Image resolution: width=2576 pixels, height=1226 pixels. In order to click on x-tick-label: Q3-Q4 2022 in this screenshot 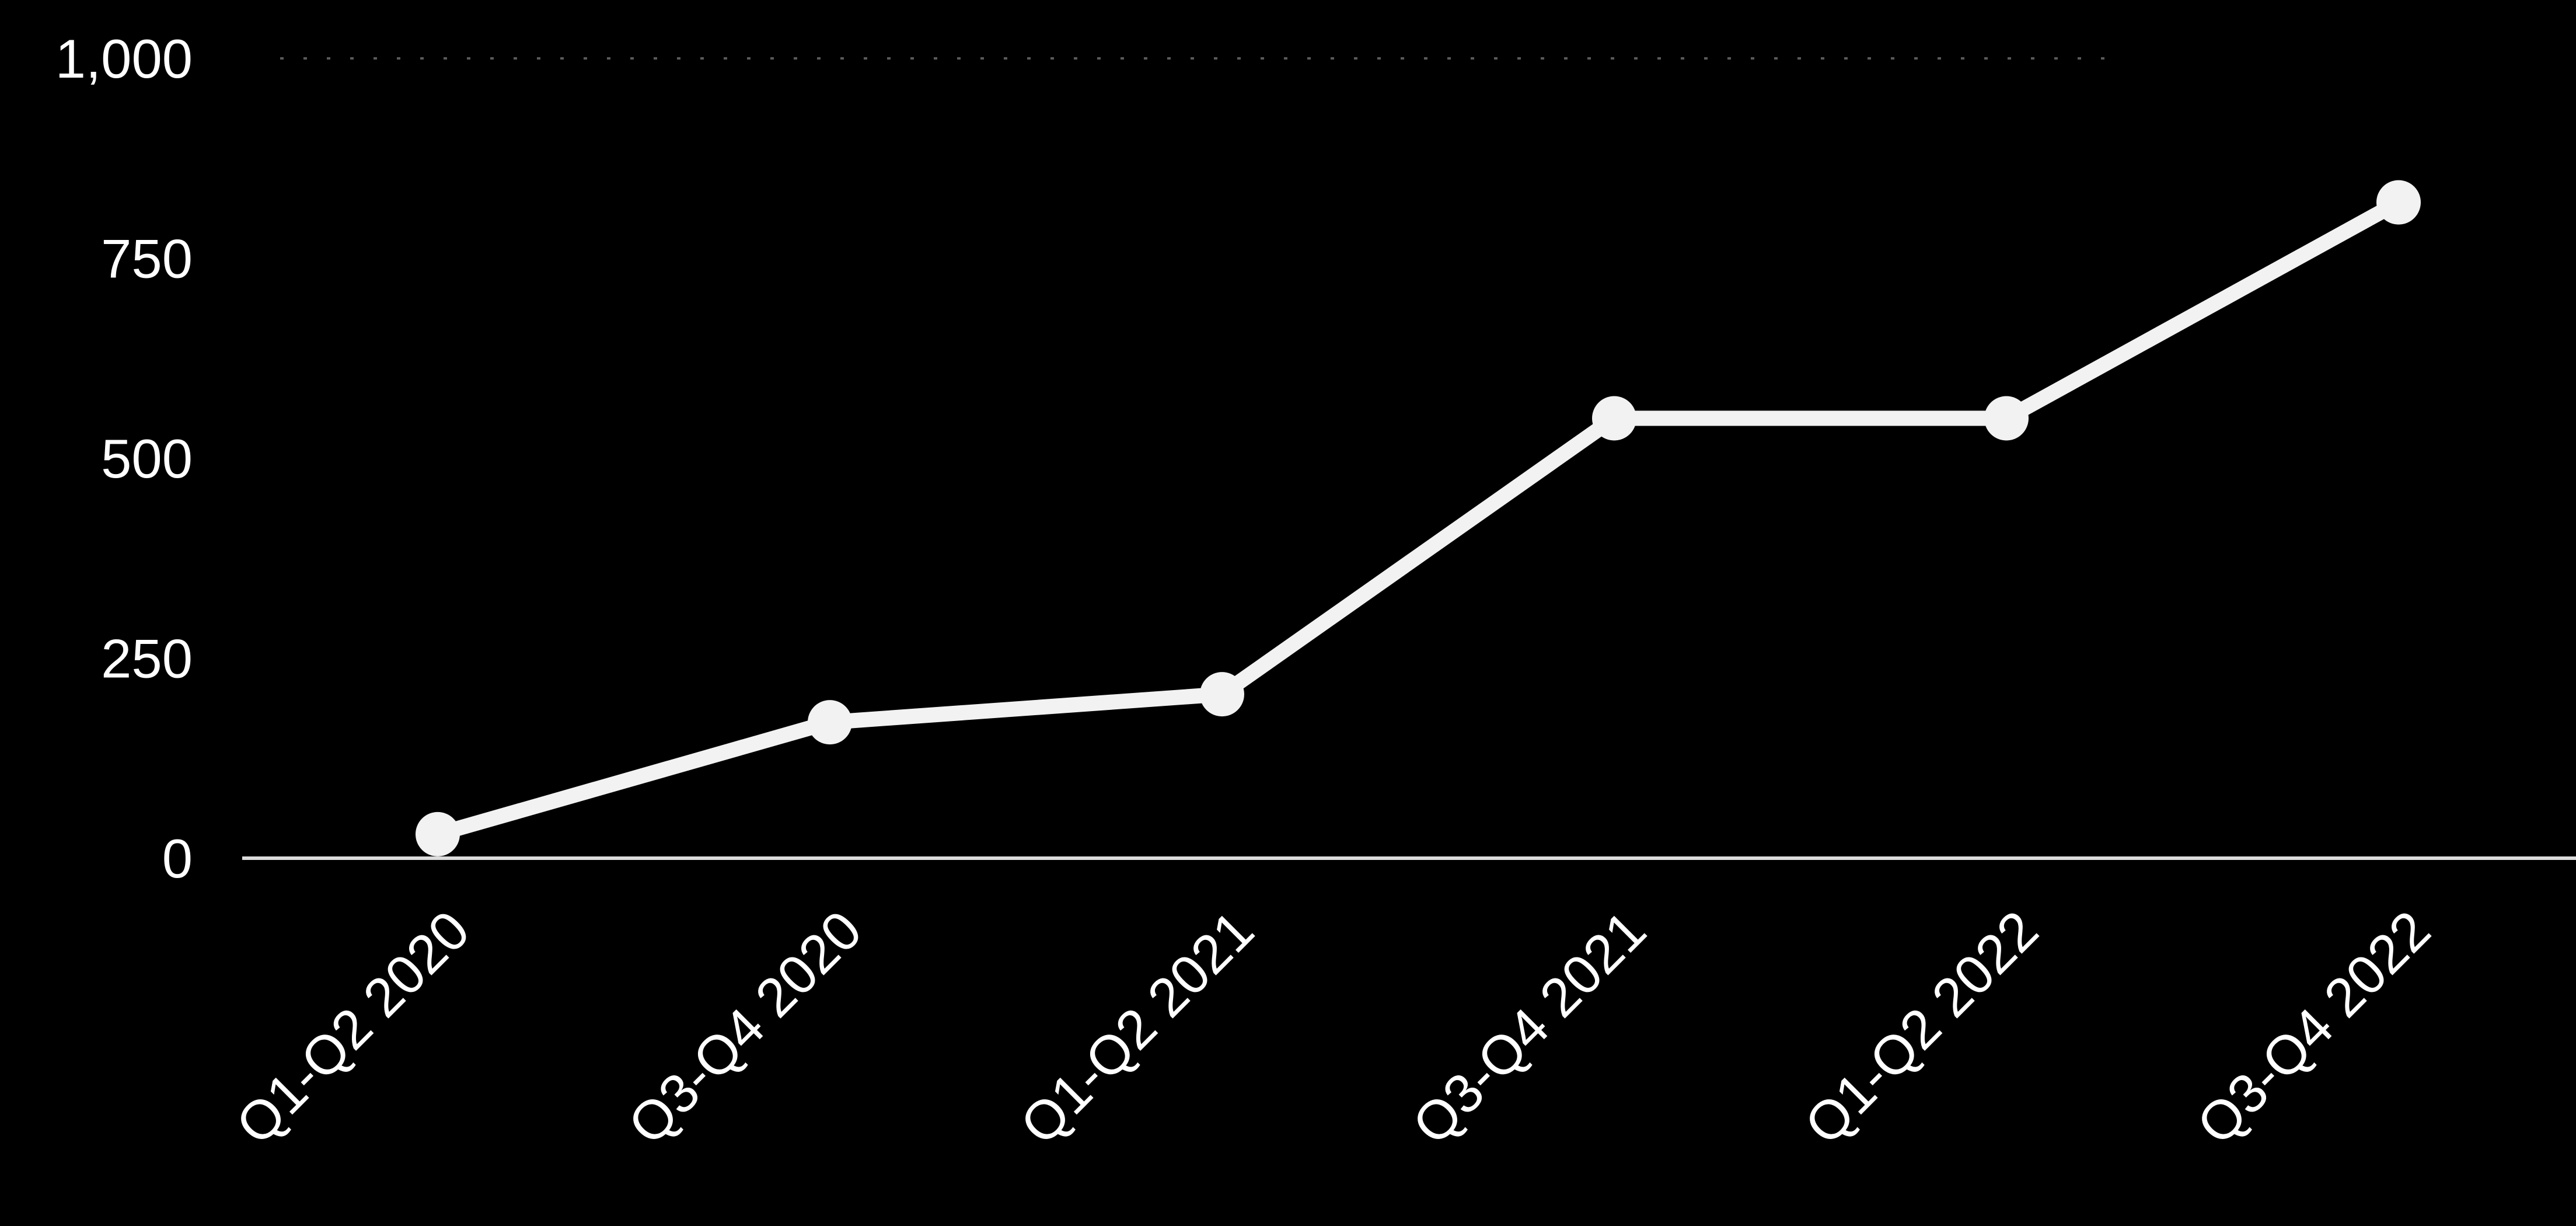, I will do `click(2313, 1027)`.